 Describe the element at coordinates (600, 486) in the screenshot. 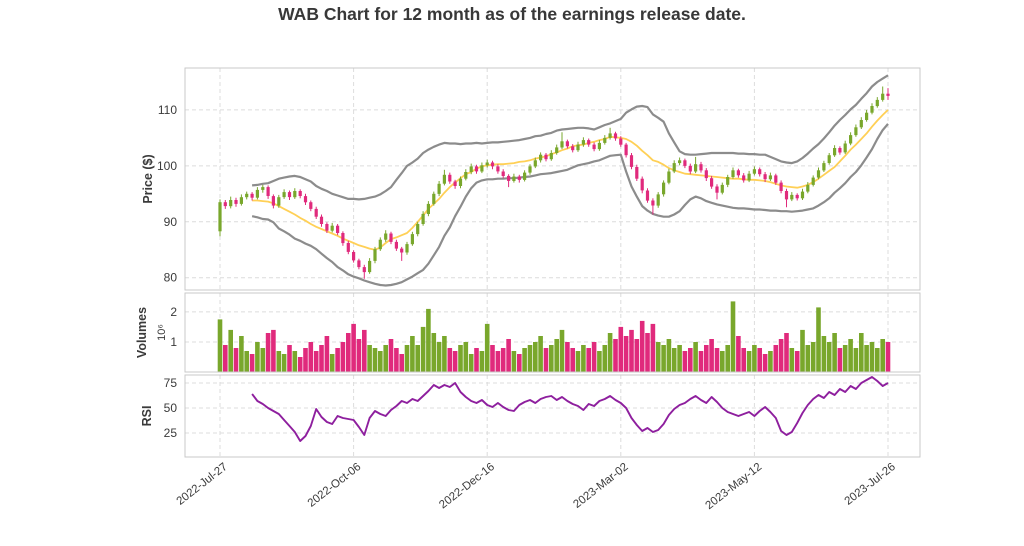

I see `x-tick-label: 2023-Mar-02` at that location.